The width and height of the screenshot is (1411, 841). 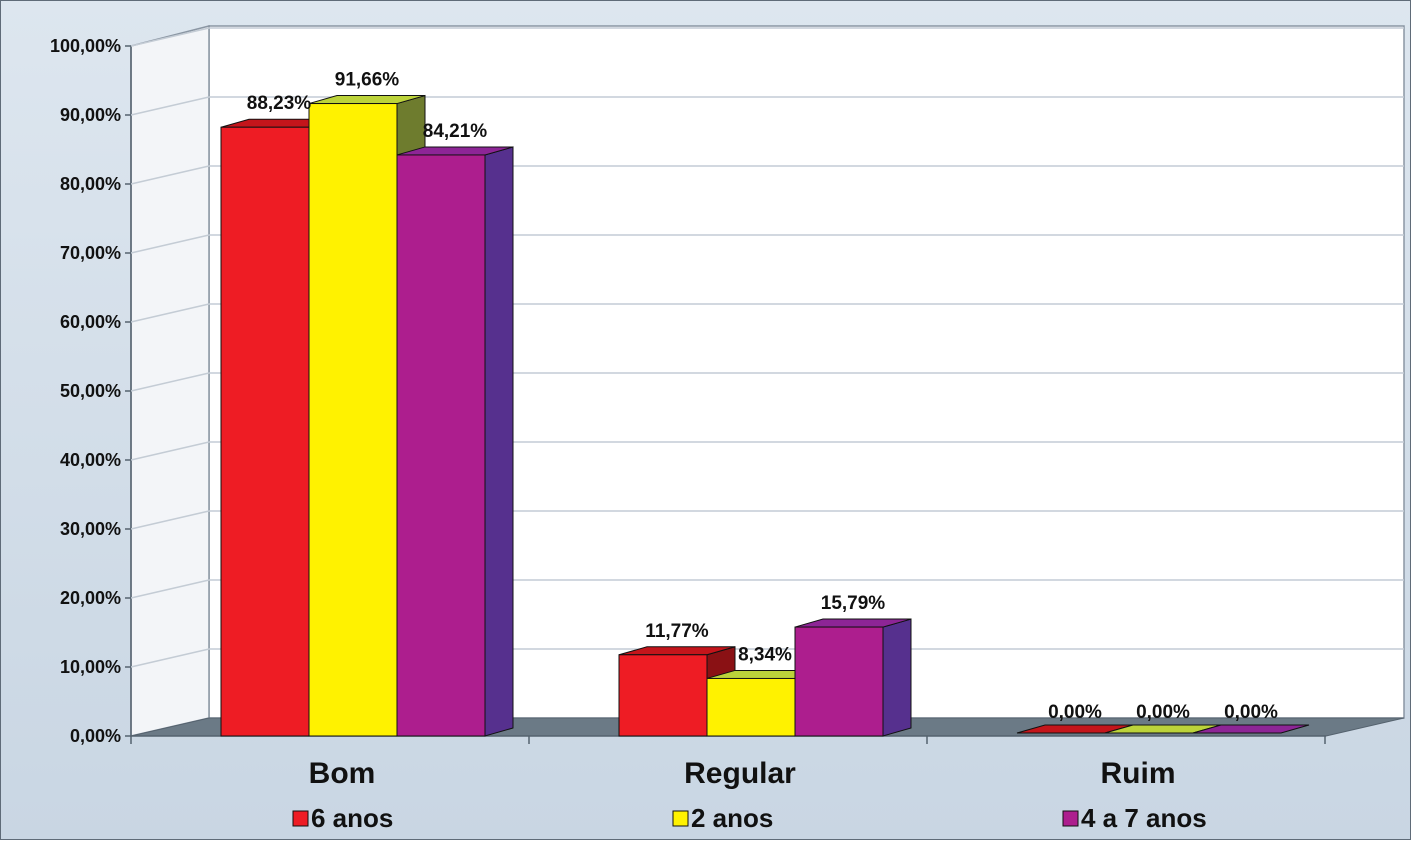 What do you see at coordinates (90, 667) in the screenshot?
I see `y-tick-label: 10,00%` at bounding box center [90, 667].